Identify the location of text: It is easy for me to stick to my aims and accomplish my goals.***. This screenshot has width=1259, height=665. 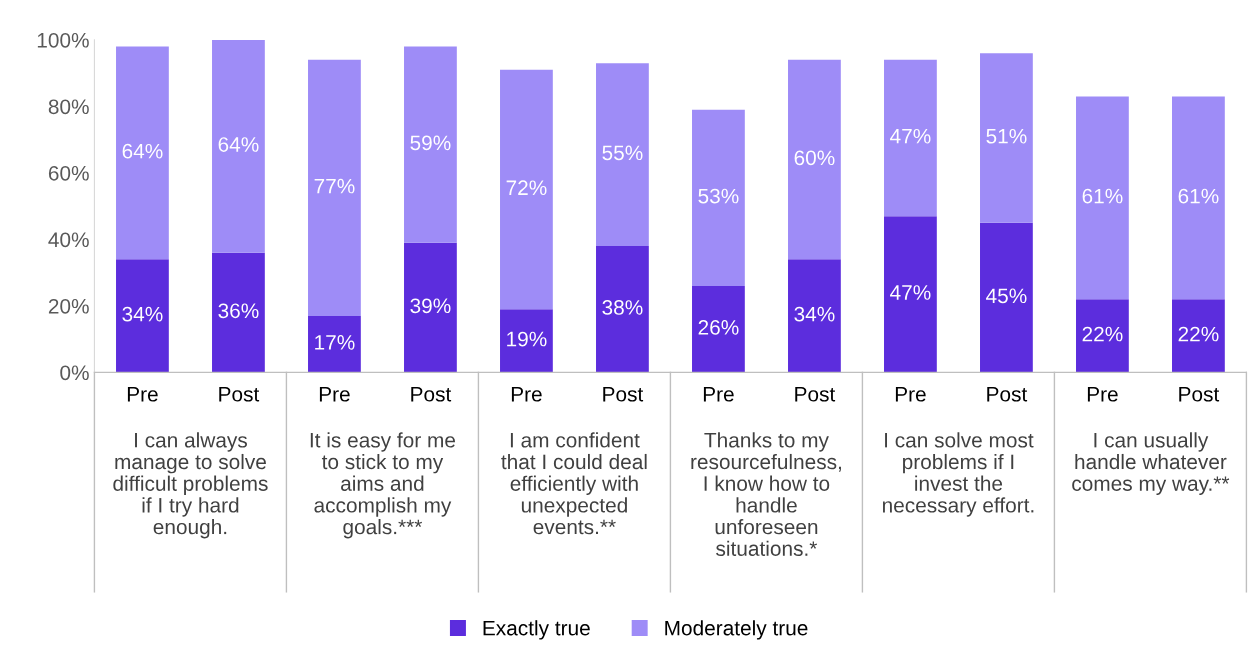
(383, 485).